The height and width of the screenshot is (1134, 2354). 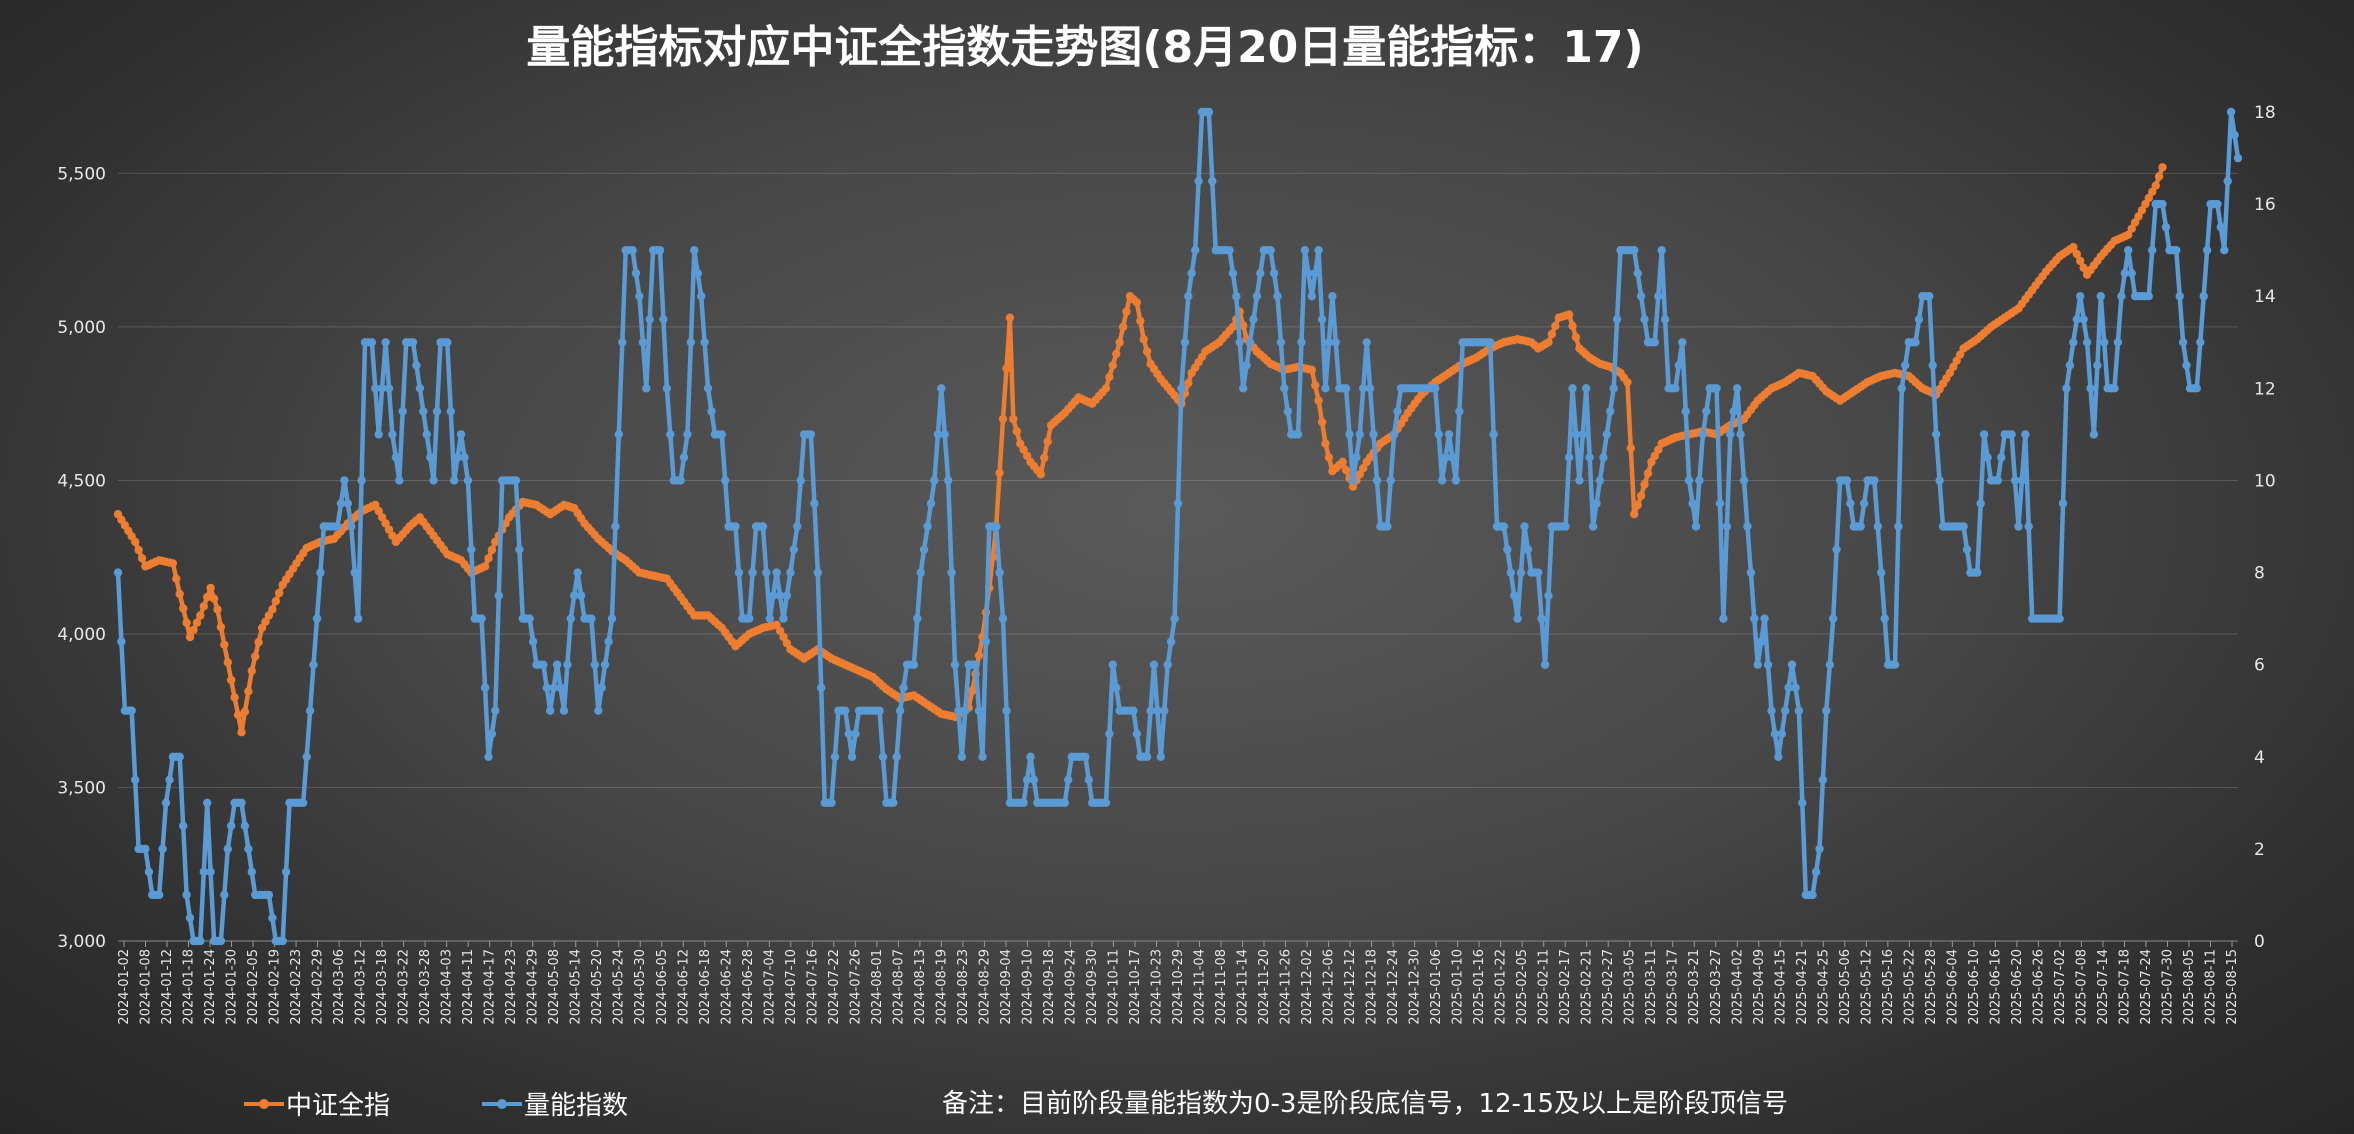 I want to click on x-tick-label: 2024-07-26, so click(x=855, y=987).